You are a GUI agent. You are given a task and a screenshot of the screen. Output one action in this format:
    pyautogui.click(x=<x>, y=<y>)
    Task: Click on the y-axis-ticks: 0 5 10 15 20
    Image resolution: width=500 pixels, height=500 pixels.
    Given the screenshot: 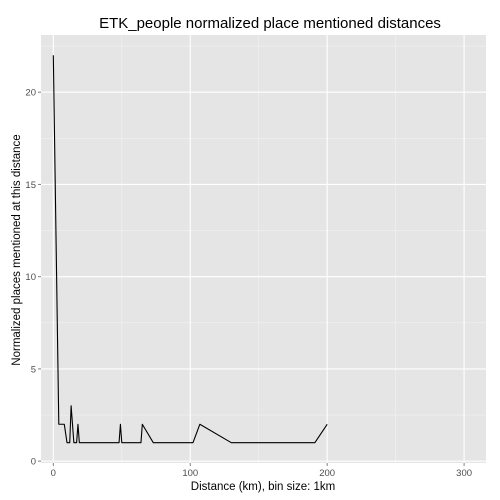 What is the action you would take?
    pyautogui.click(x=33, y=278)
    